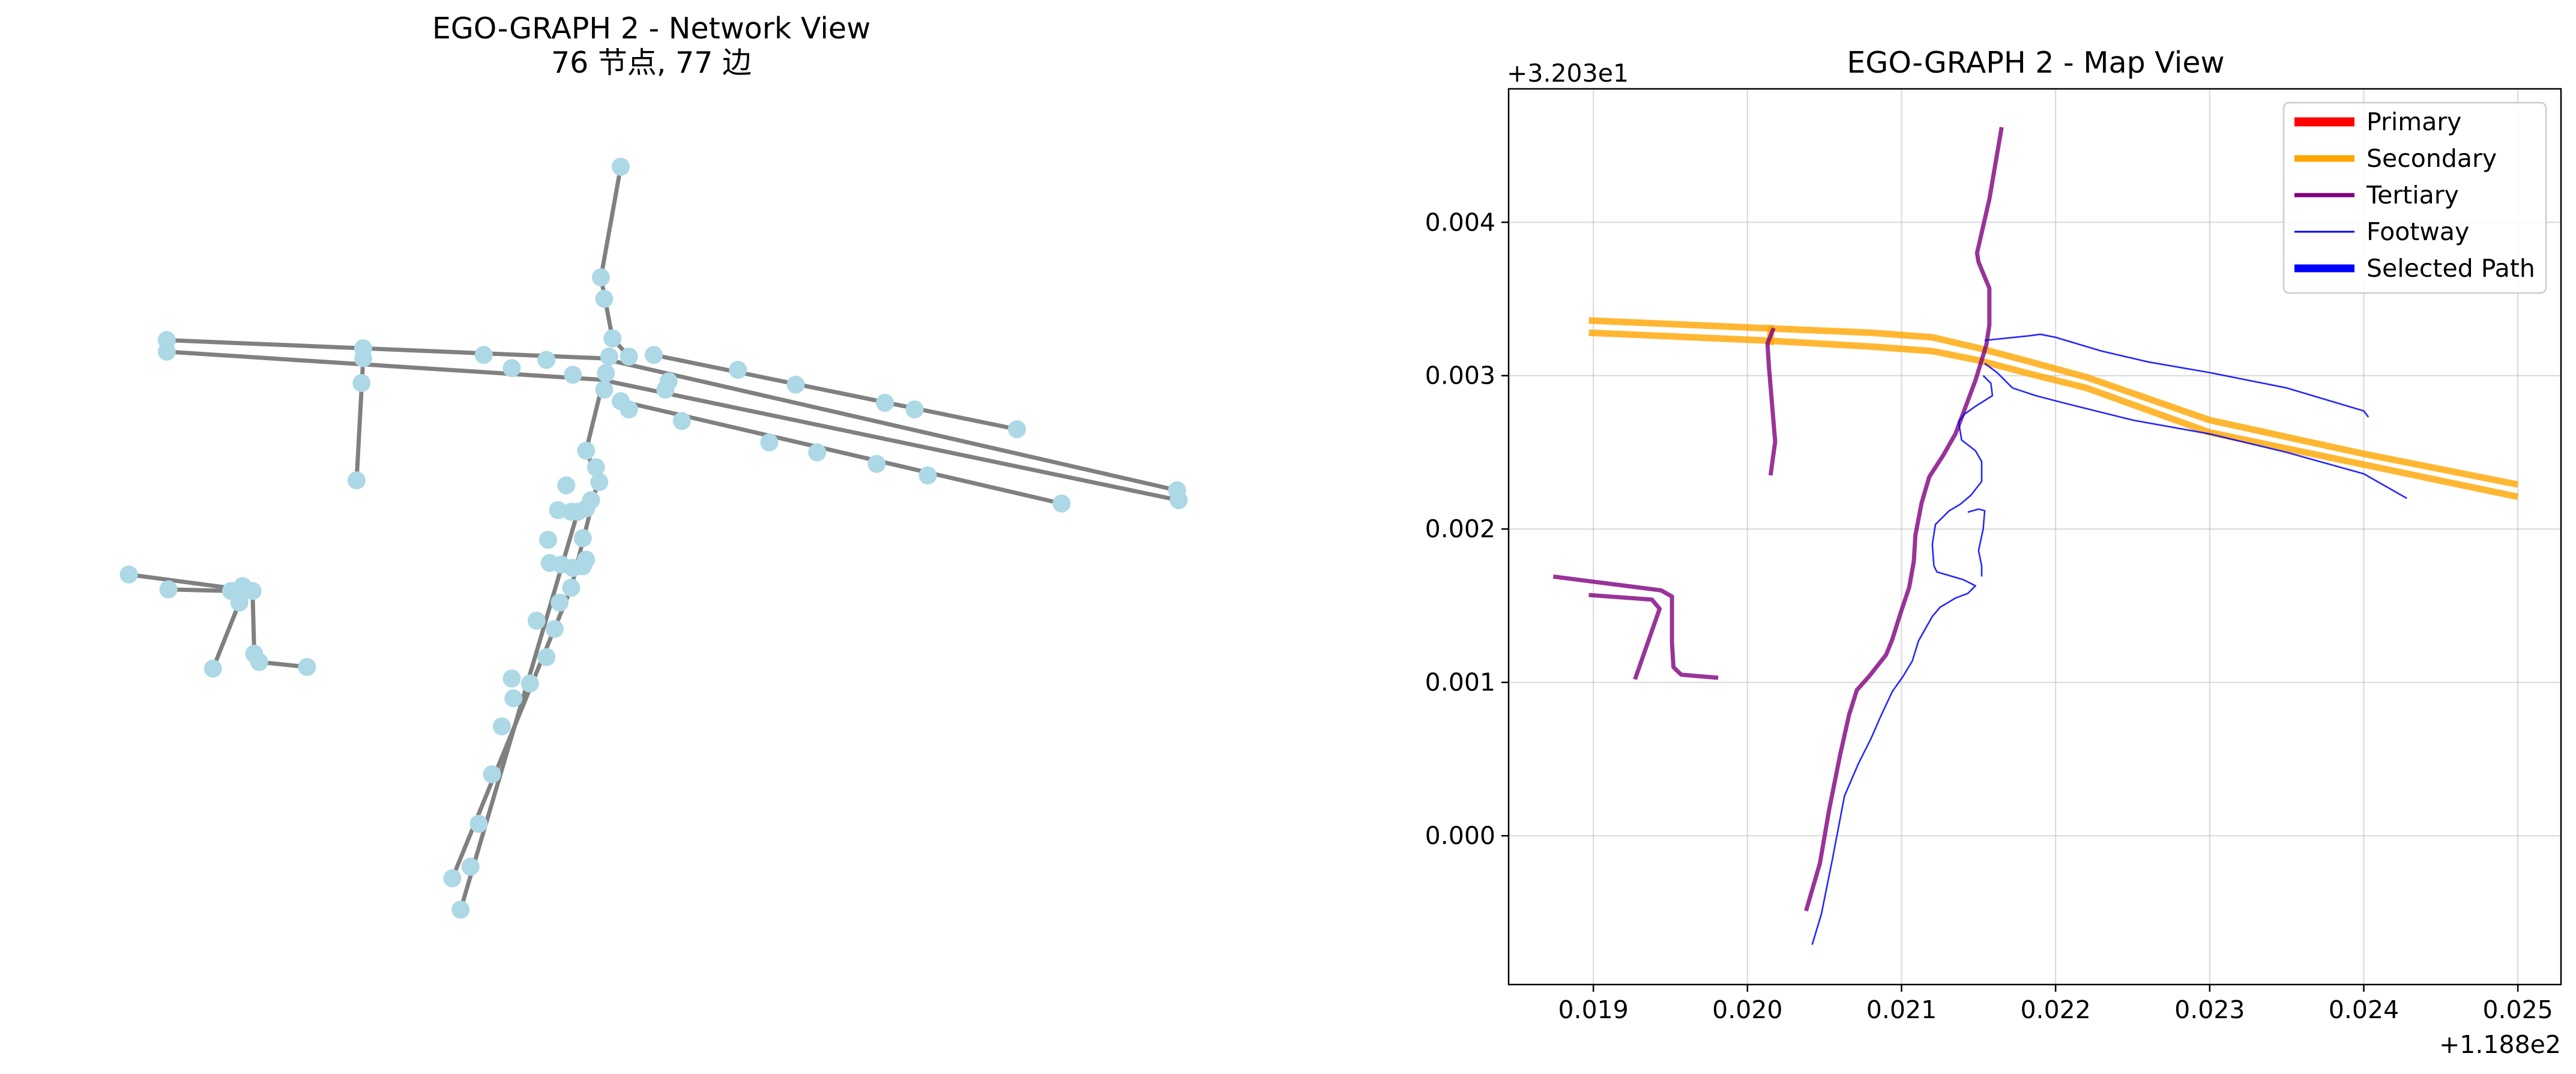 This screenshot has height=1074, width=2576. What do you see at coordinates (2450, 268) in the screenshot?
I see `legend-label-selected-path: Selected Path` at bounding box center [2450, 268].